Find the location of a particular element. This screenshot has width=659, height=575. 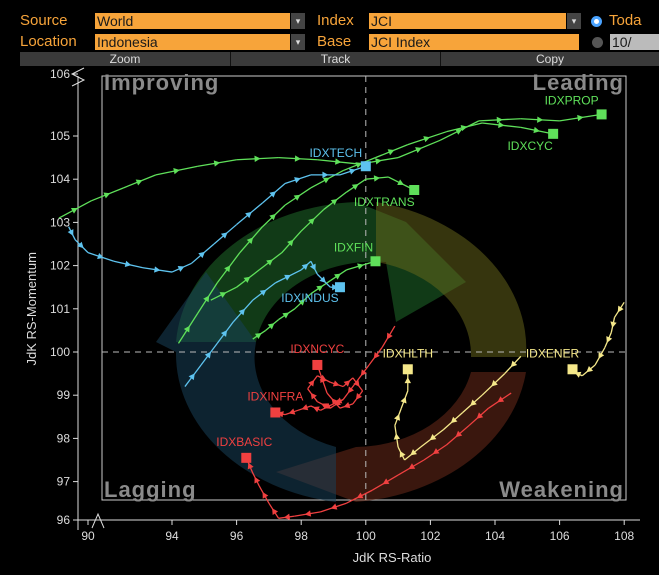

radio-today-icon is located at coordinates (596, 21).